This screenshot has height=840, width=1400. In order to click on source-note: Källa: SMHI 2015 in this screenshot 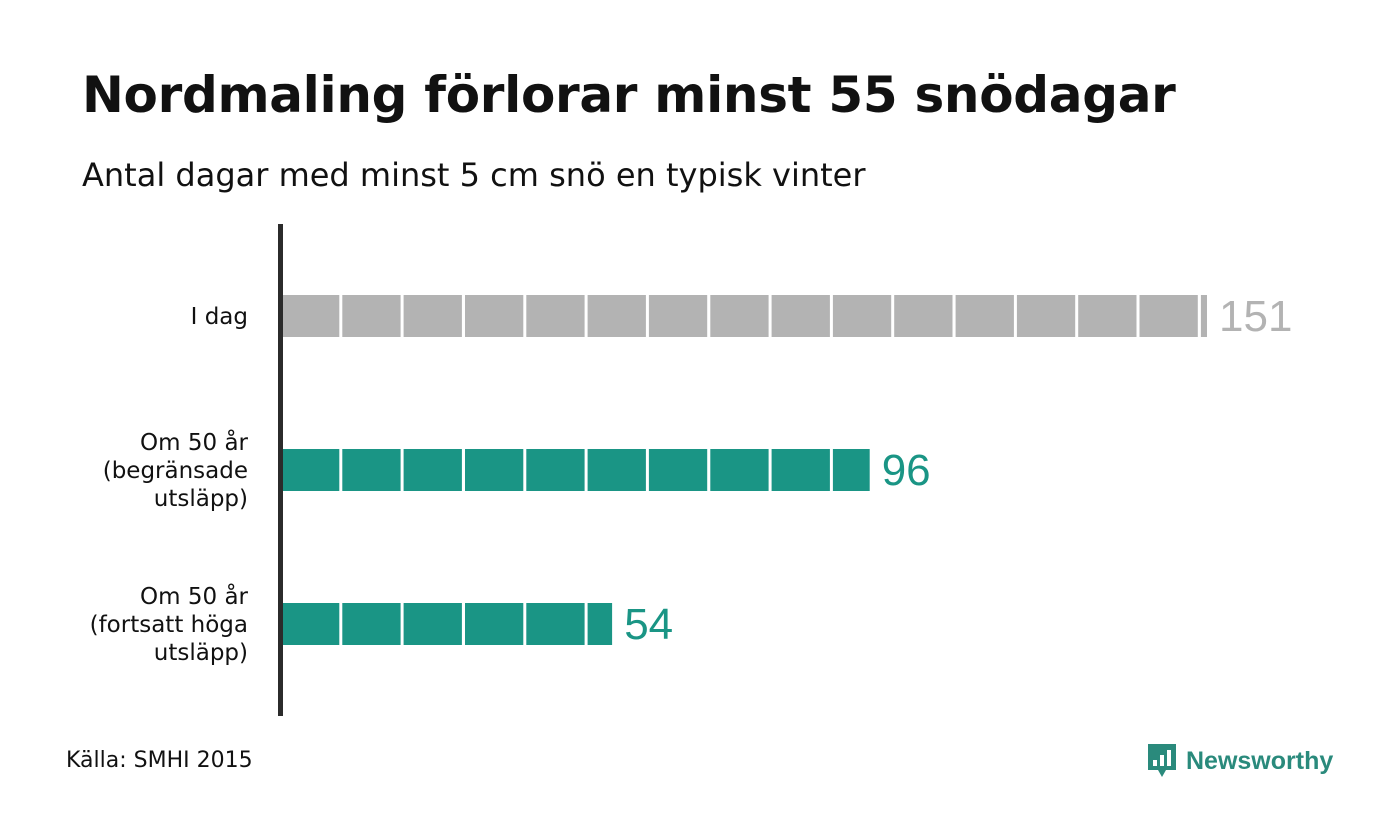, I will do `click(159, 760)`.